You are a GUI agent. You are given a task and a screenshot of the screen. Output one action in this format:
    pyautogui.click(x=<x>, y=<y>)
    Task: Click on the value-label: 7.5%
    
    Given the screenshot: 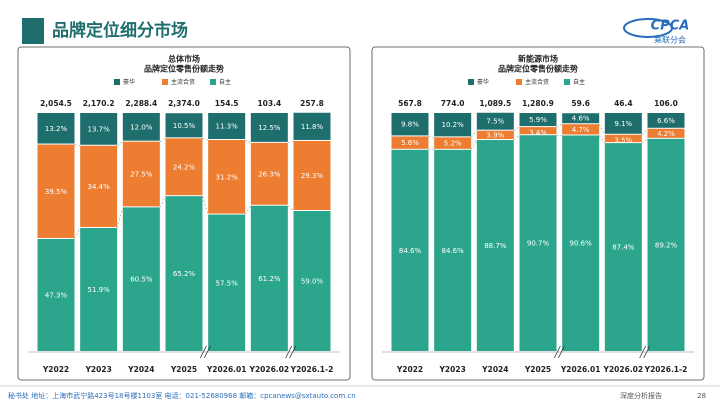 What is the action you would take?
    pyautogui.click(x=495, y=122)
    